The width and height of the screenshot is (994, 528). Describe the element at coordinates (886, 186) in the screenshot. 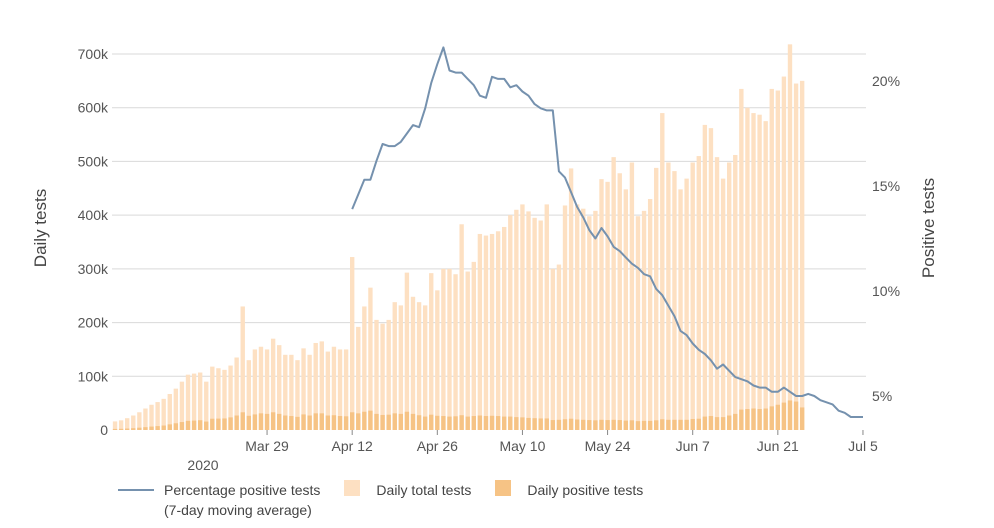

I see `right-tick-label: 15%` at that location.